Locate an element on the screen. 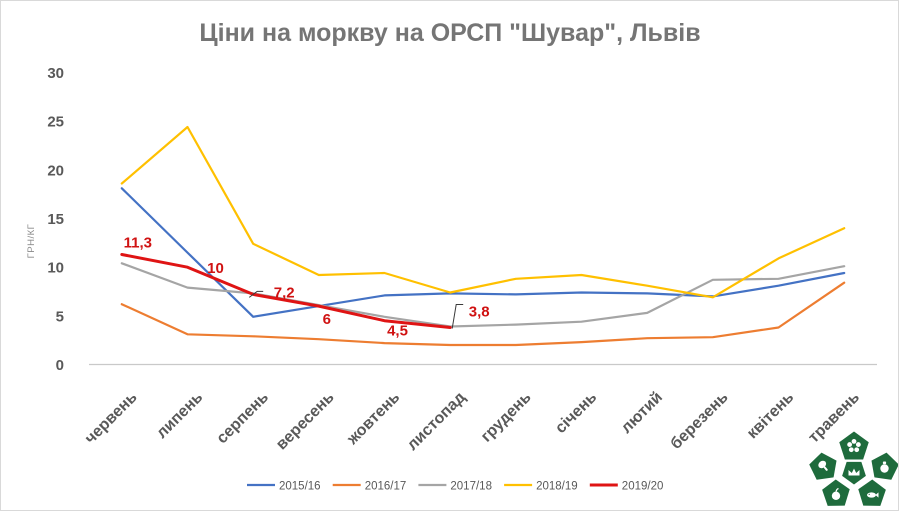 Image resolution: width=899 pixels, height=511 pixels. chart-title: Ціни на моркву на ОРСП "Шувар", Львів is located at coordinates (449, 33).